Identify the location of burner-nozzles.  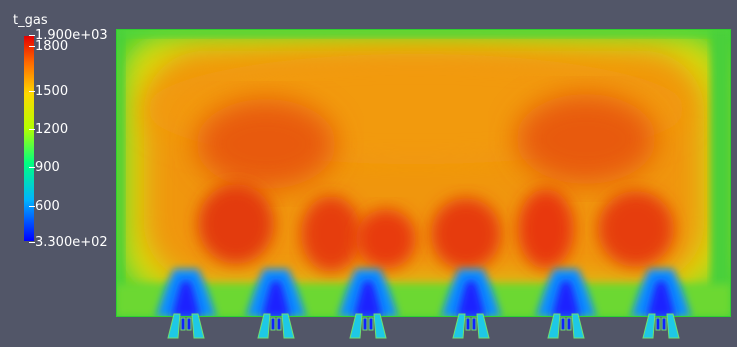
(423, 326).